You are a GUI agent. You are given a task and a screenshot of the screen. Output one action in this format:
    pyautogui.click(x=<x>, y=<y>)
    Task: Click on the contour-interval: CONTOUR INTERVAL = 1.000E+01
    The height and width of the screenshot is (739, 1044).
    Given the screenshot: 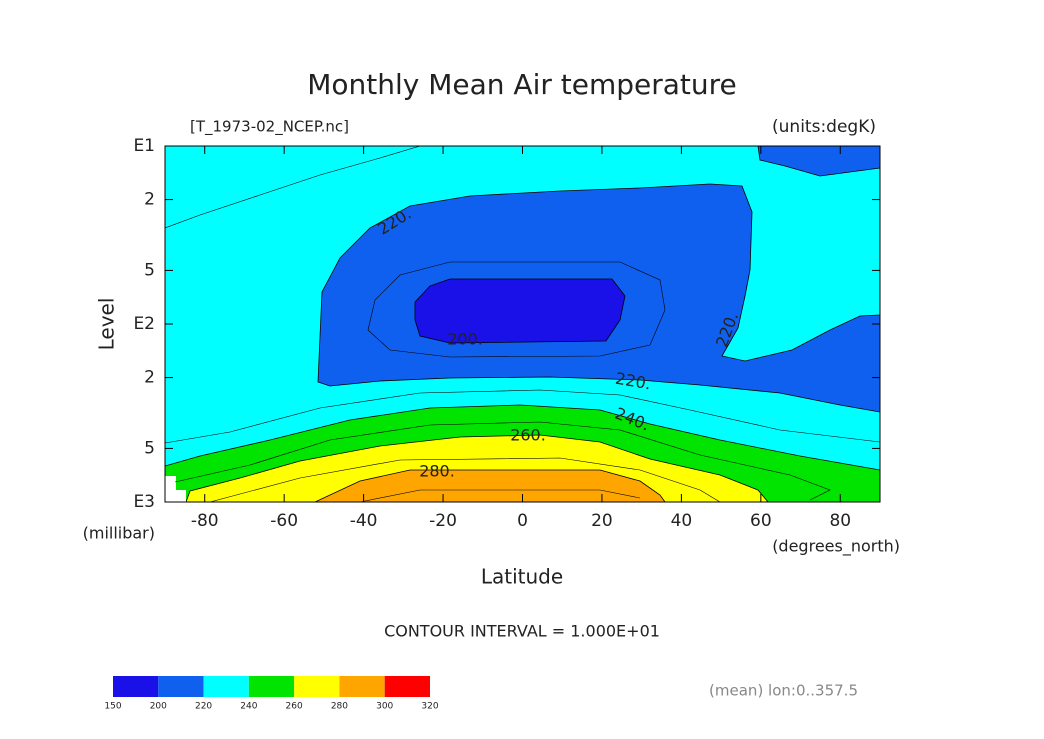 What is the action you would take?
    pyautogui.click(x=522, y=631)
    